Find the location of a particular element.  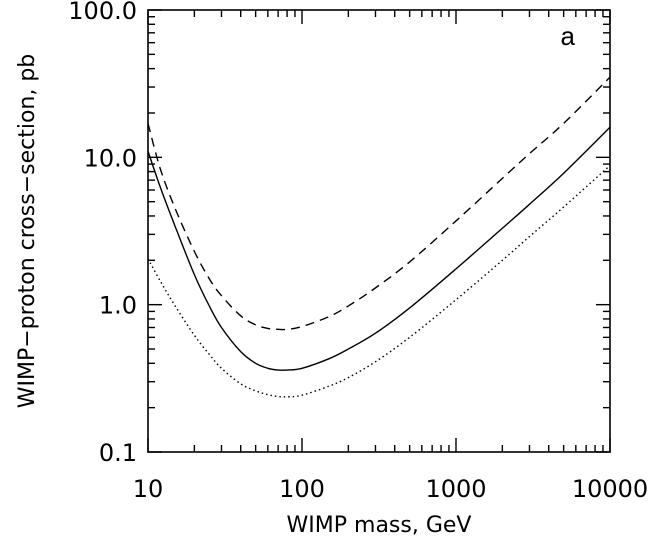

y-tick-label: 1.0 is located at coordinates (118, 306).